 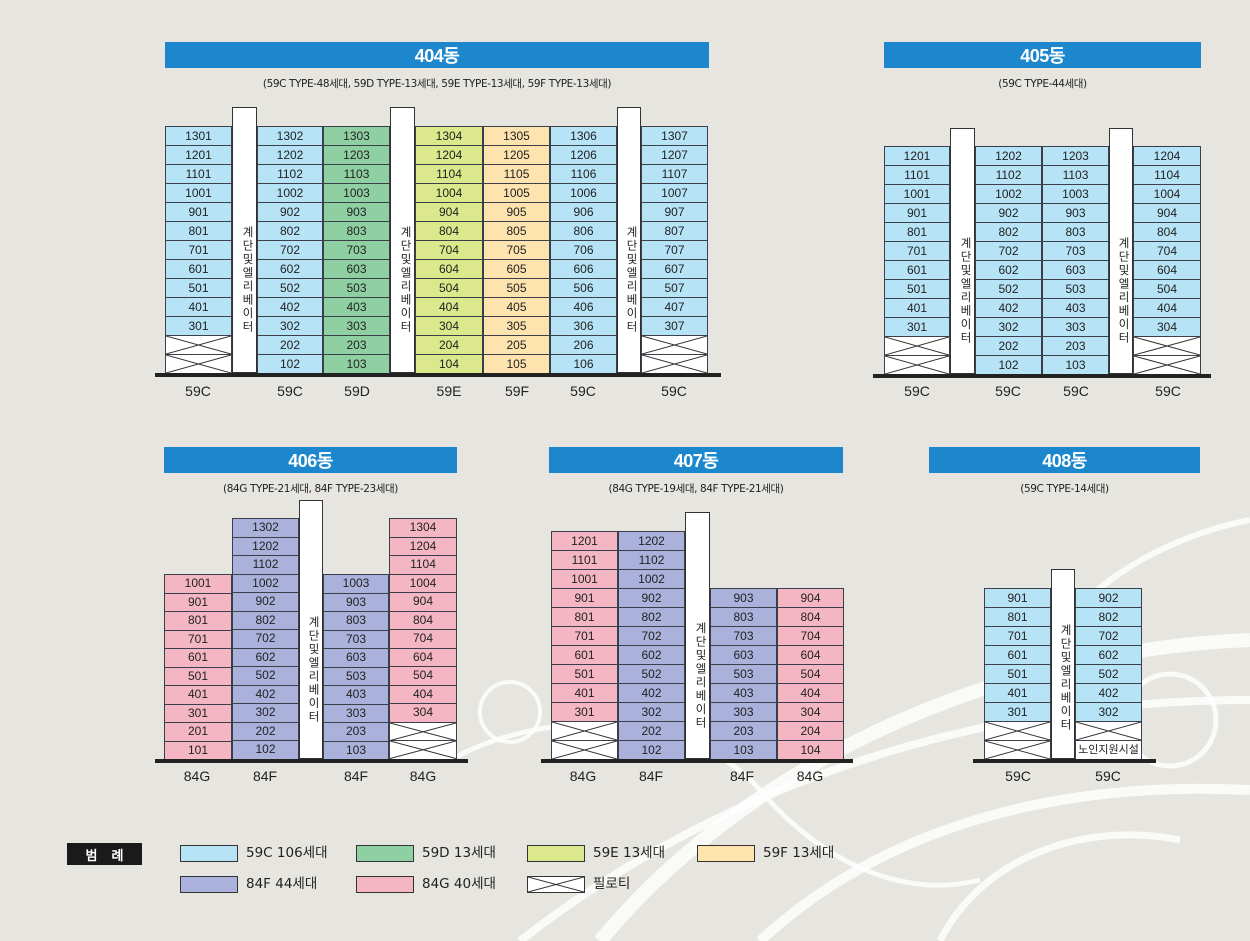 What do you see at coordinates (449, 174) in the screenshot?
I see `unit-cell: 1104` at bounding box center [449, 174].